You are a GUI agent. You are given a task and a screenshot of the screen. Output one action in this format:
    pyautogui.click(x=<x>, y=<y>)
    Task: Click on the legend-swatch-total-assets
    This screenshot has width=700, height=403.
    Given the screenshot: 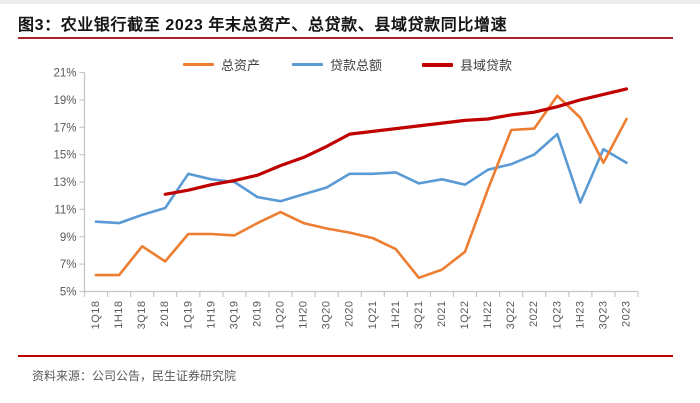 What is the action you would take?
    pyautogui.click(x=198, y=64)
    